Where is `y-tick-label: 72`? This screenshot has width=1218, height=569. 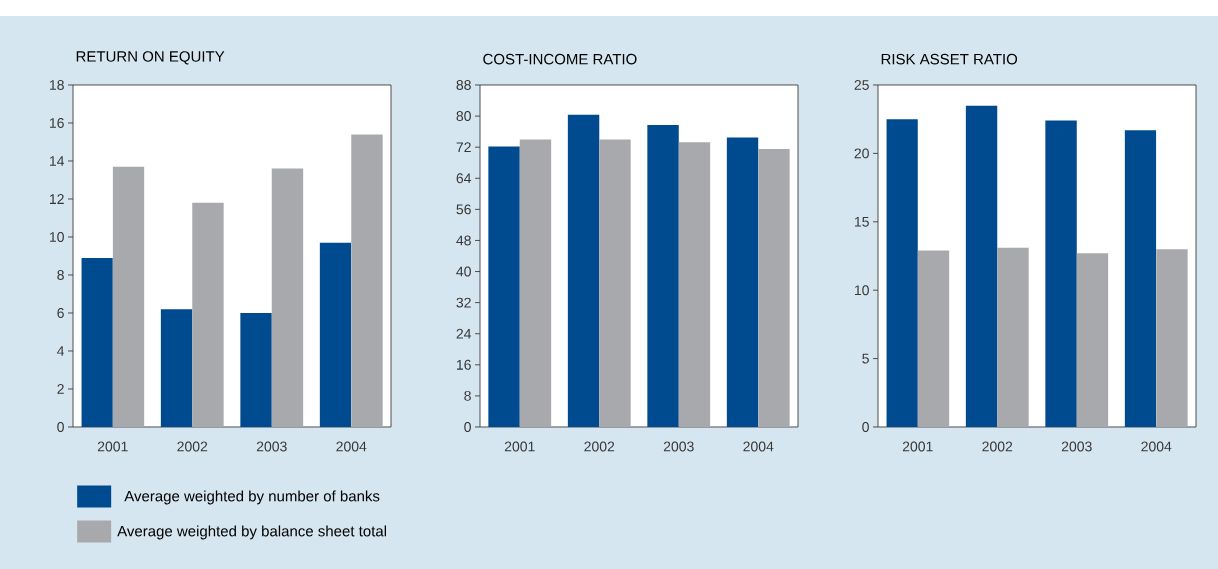 y-tick-label: 72 is located at coordinates (463, 147).